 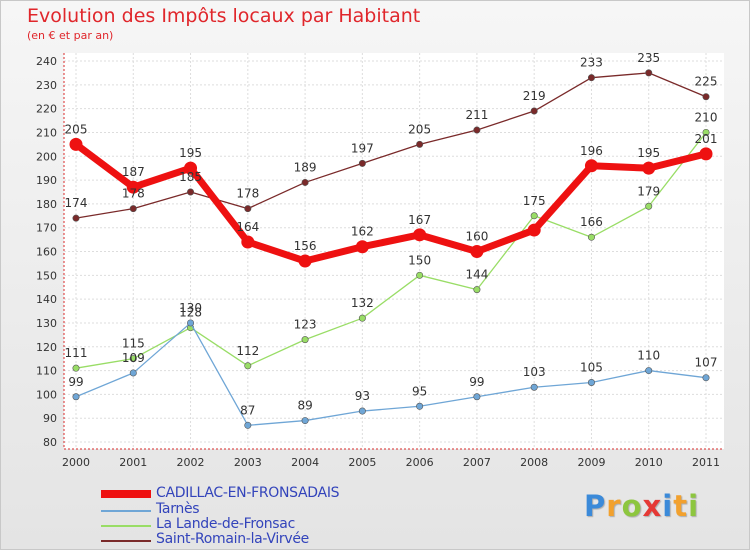 What do you see at coordinates (305, 462) in the screenshot?
I see `x-tick-label: 2004` at bounding box center [305, 462].